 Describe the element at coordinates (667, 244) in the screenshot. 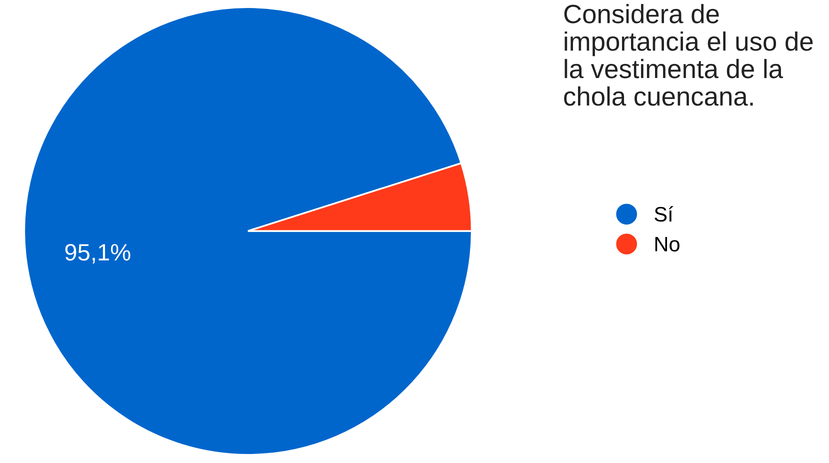

I see `legend-label: No` at that location.